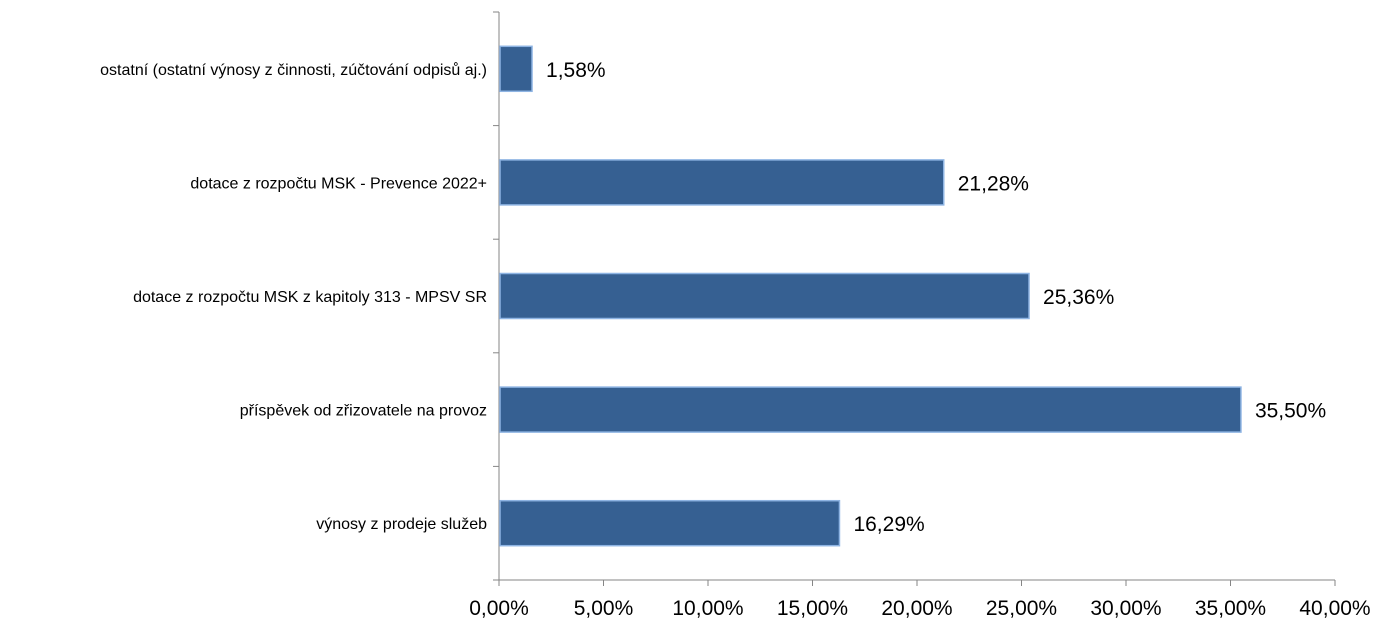 The image size is (1378, 628). I want to click on category-label: dotace z rozpočtu MSK - Prevence 2022+, so click(338, 183).